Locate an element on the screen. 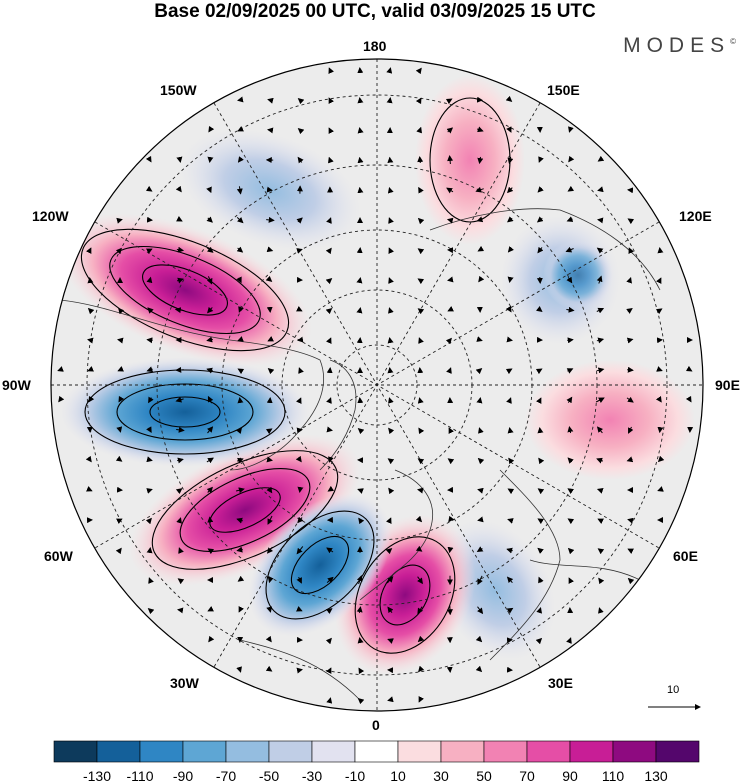 This screenshot has height=783, width=750. lon-label-60w: 60W is located at coordinates (58, 556).